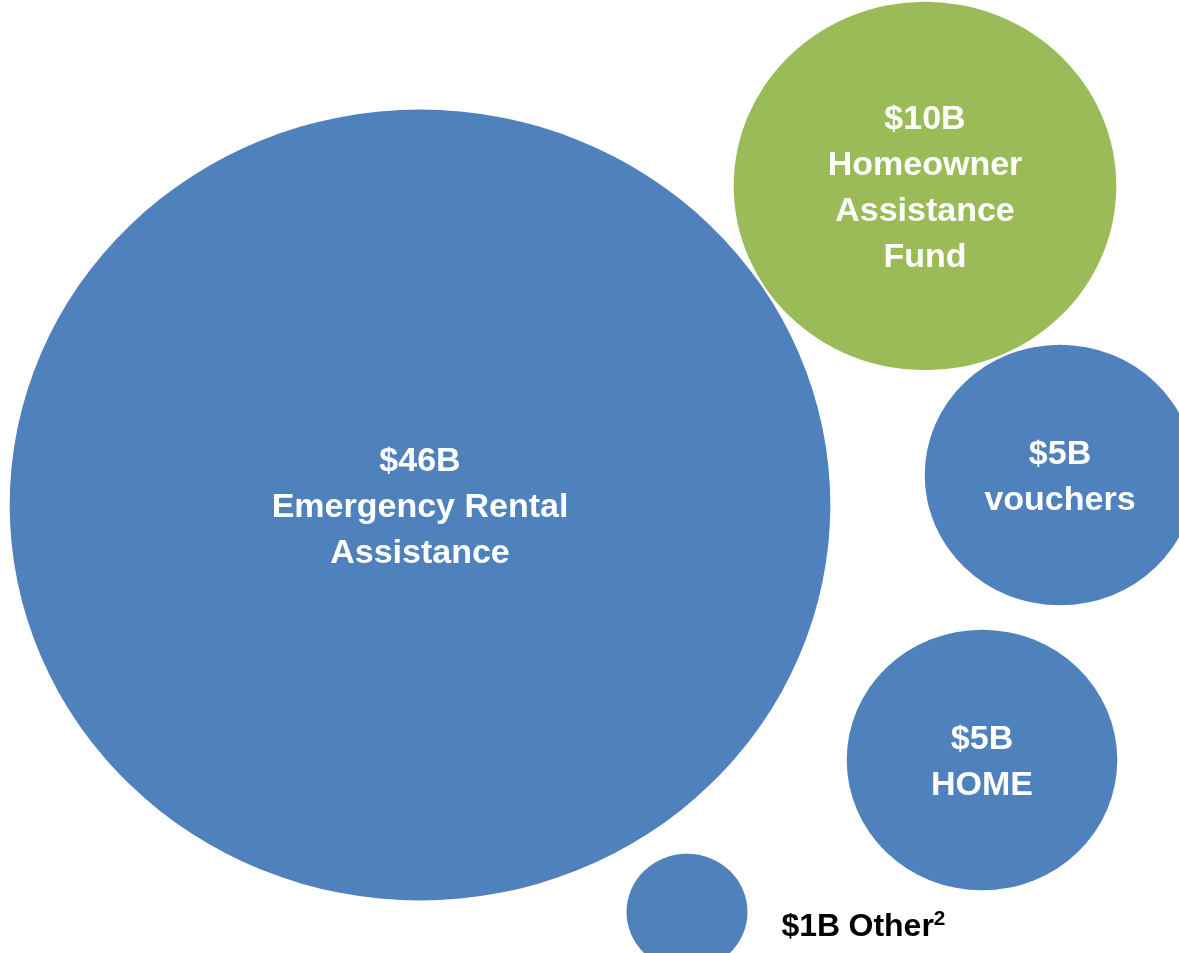 The width and height of the screenshot is (1179, 953). Describe the element at coordinates (1060, 498) in the screenshot. I see `category-label: vouchers` at that location.